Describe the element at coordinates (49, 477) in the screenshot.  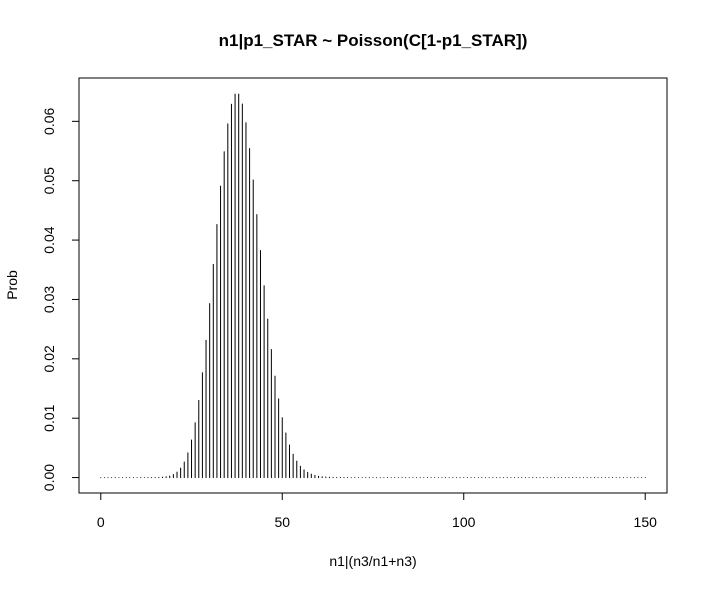
I see `y-tick-label: 0.00` at that location.